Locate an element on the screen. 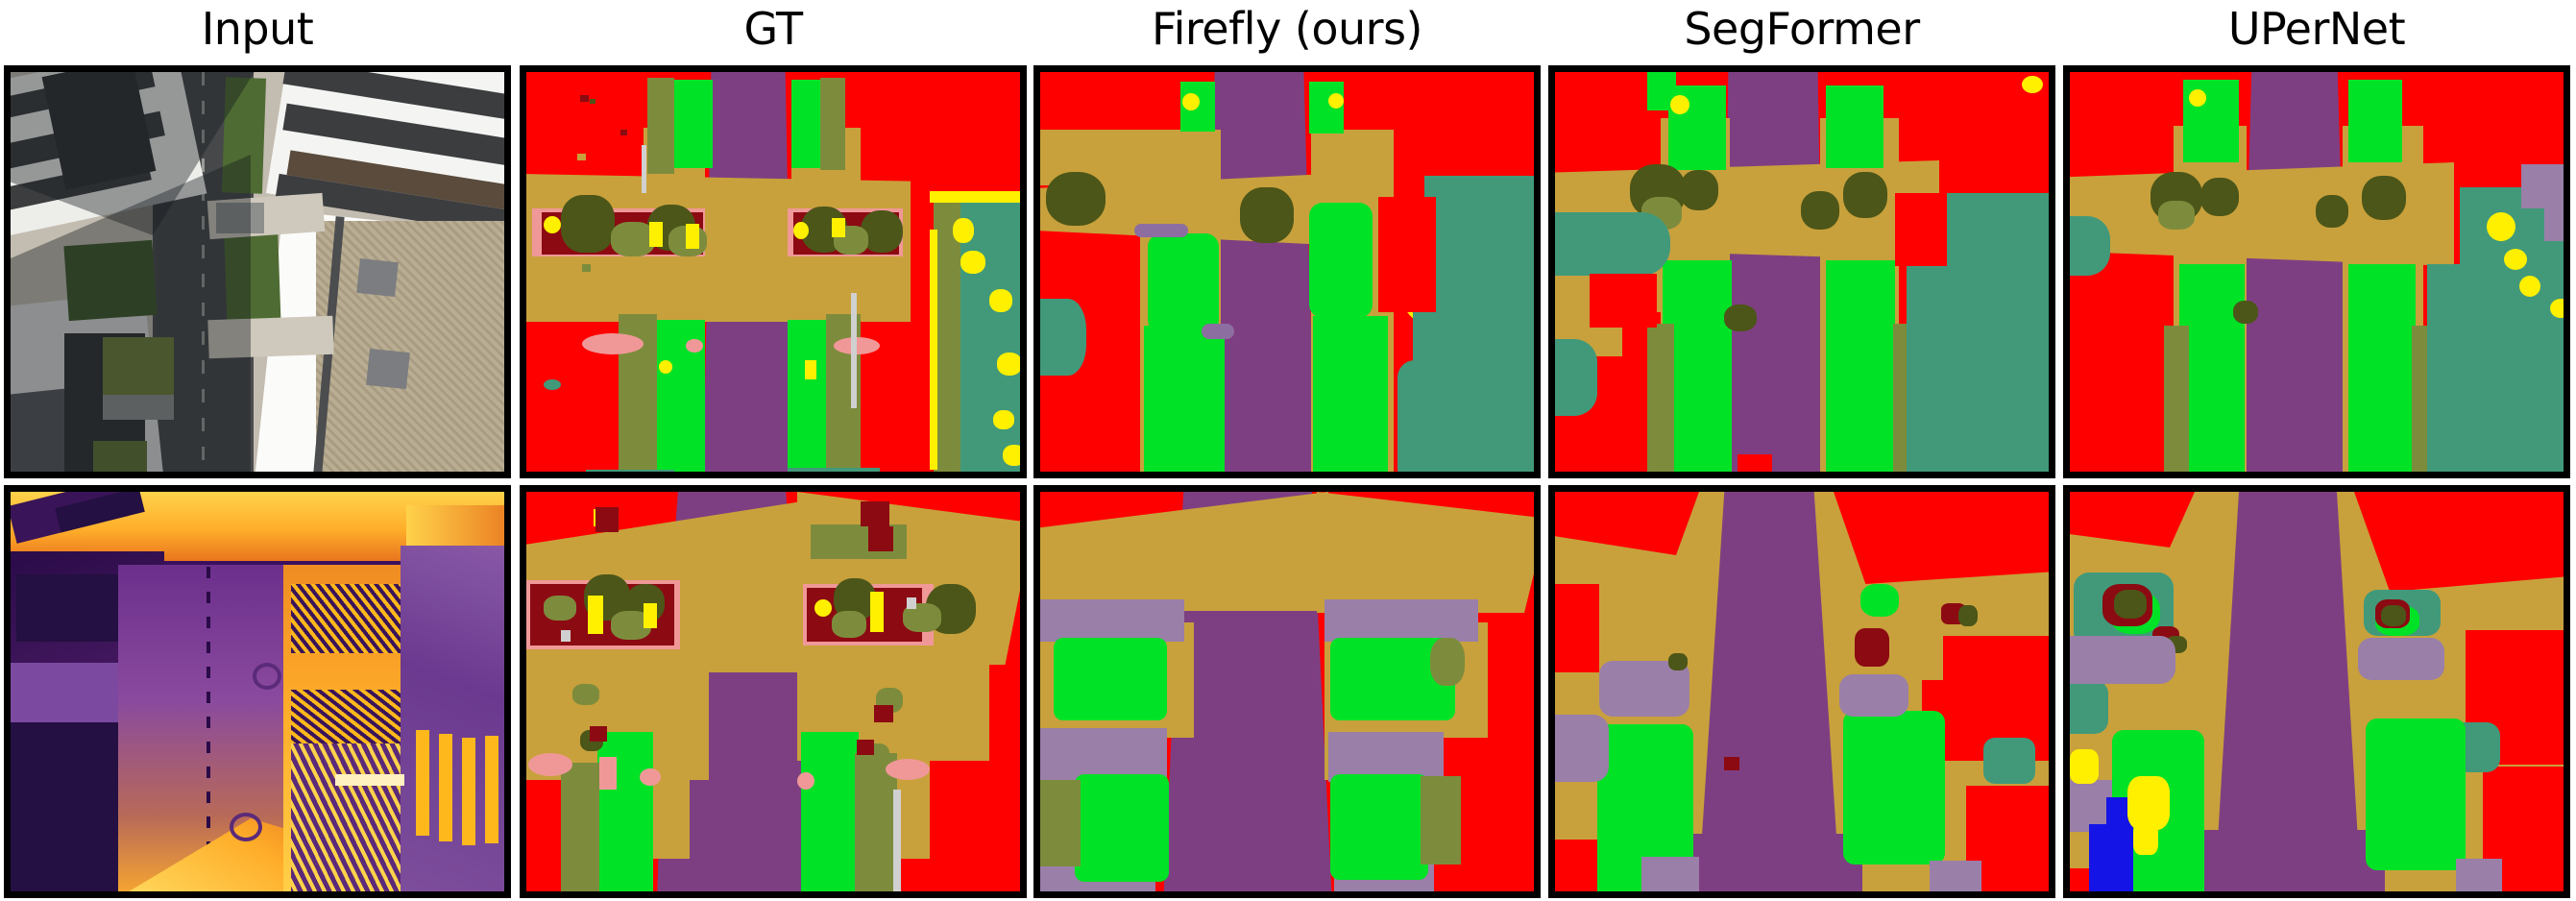 The width and height of the screenshot is (2576, 901). panel-gt-thermal-mask is located at coordinates (773, 691).